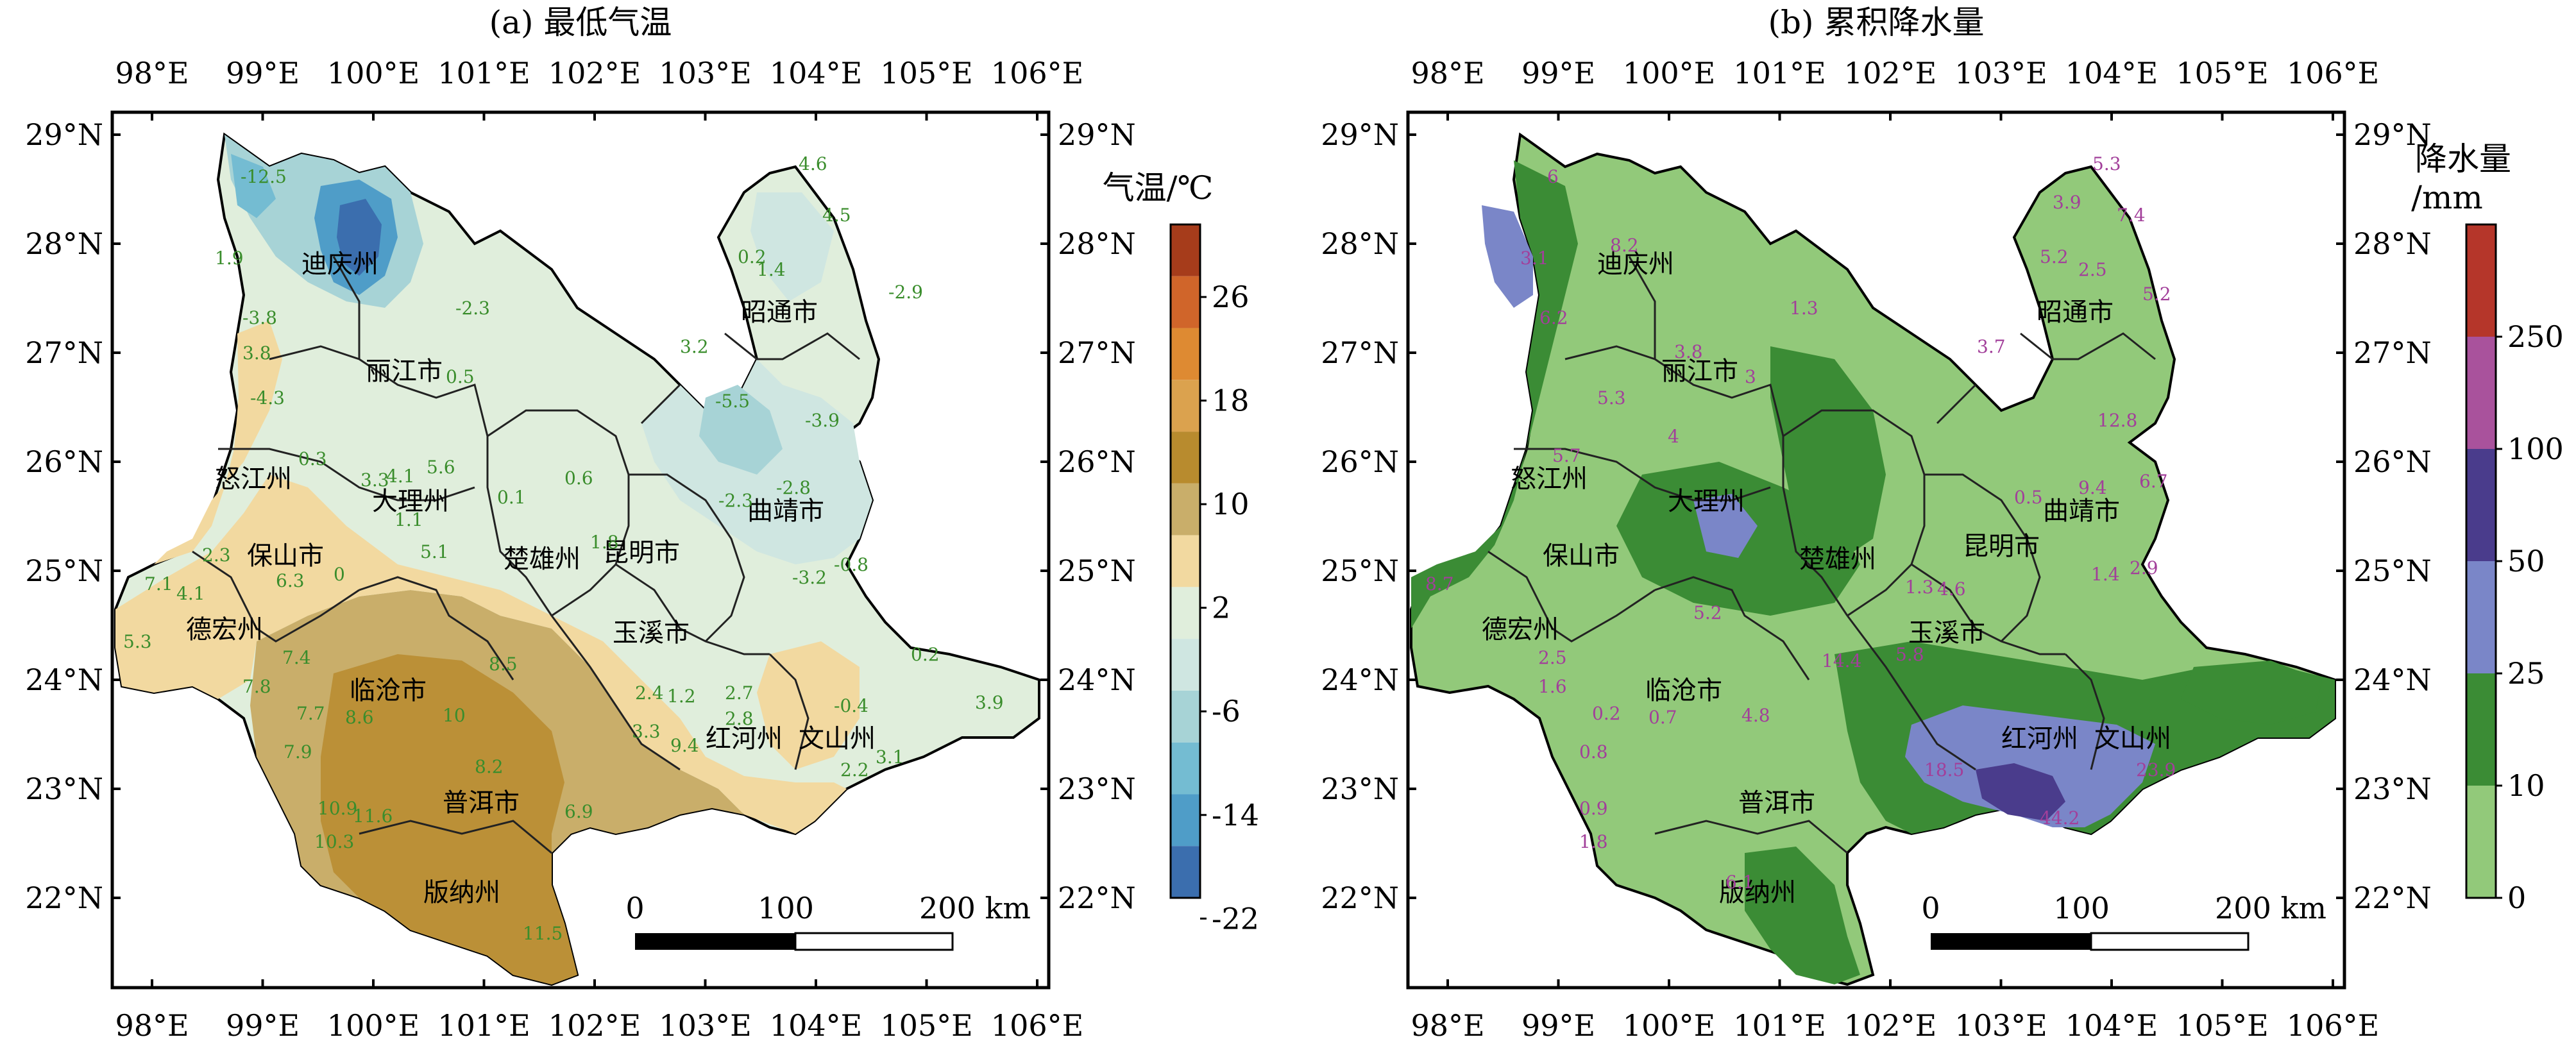  Describe the element at coordinates (2153, 481) in the screenshot. I see `station-value: 6.7` at that location.